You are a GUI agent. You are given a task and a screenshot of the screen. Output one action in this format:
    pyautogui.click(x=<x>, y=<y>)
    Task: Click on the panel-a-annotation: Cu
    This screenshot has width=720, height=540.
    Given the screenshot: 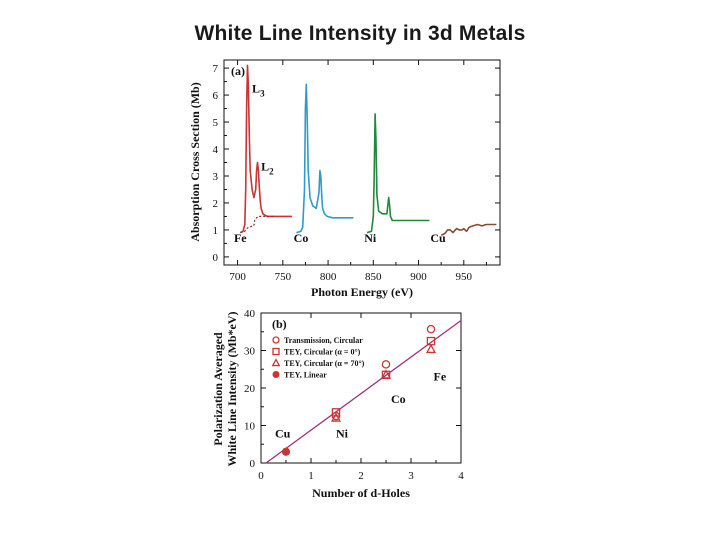 What is the action you would take?
    pyautogui.click(x=438, y=238)
    